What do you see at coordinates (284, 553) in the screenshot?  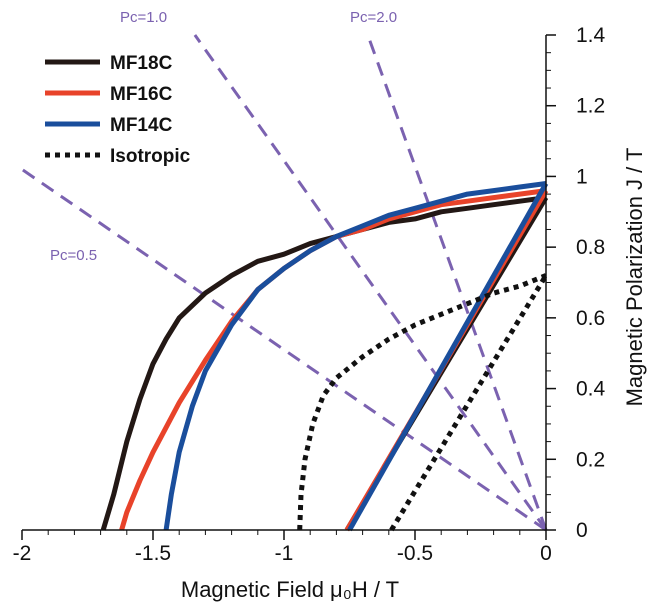 I see `x-tick-label: -1` at bounding box center [284, 553].